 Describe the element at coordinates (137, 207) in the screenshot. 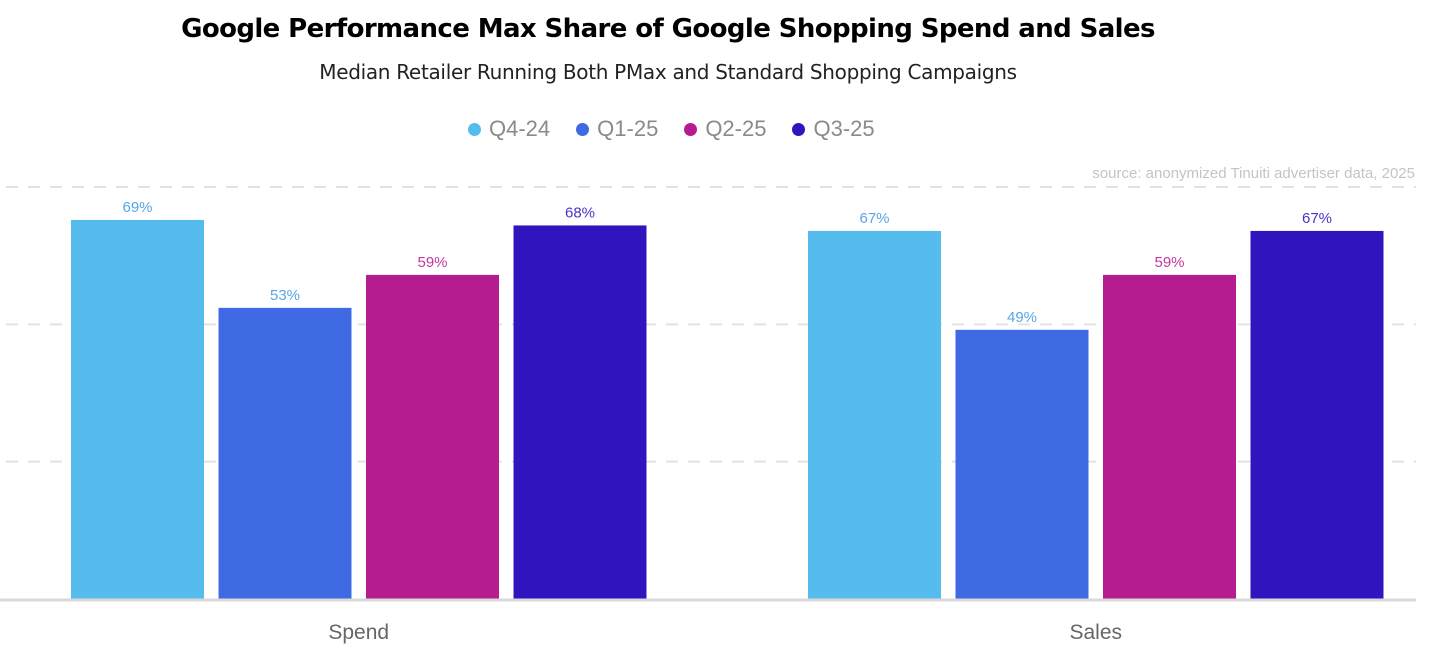

I see `data-label: 69%` at that location.